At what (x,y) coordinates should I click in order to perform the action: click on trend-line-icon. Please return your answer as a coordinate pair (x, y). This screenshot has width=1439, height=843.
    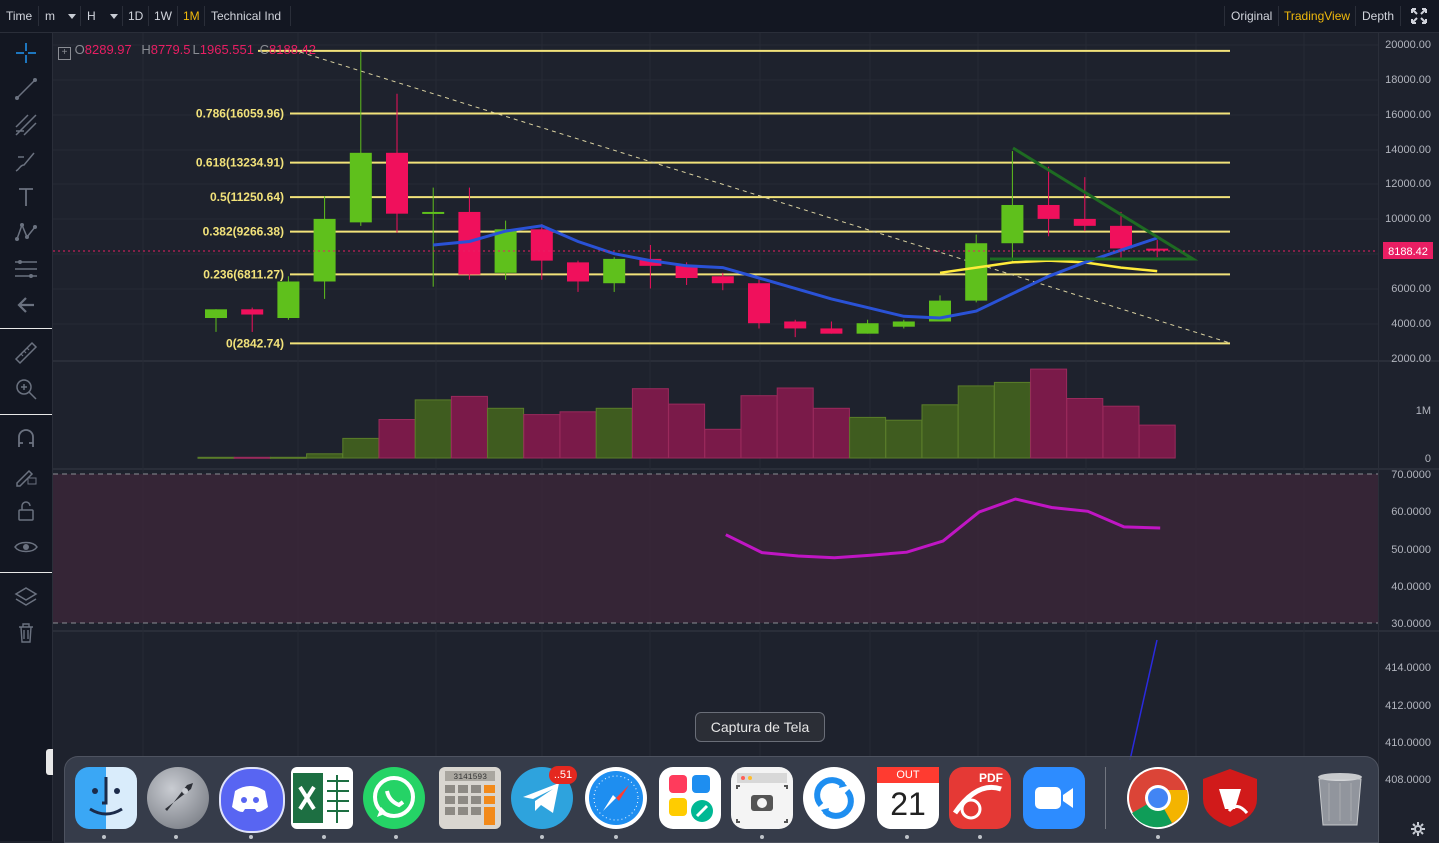
    Looking at the image, I should click on (26, 89).